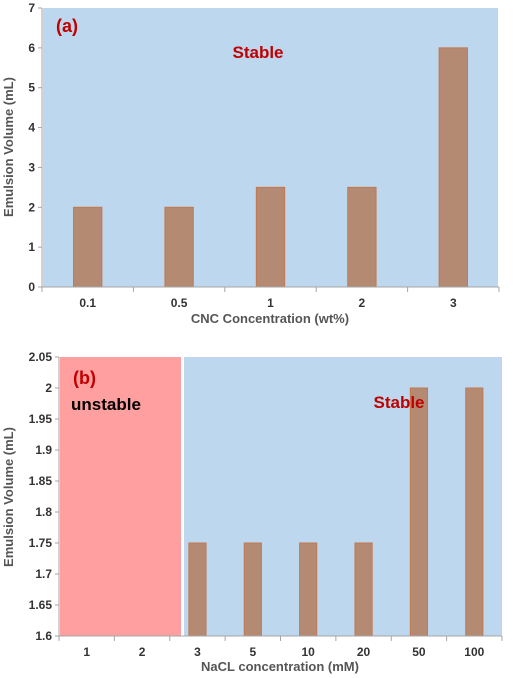 The height and width of the screenshot is (678, 517). What do you see at coordinates (31, 48) in the screenshot?
I see `y-tick-label: 6` at bounding box center [31, 48].